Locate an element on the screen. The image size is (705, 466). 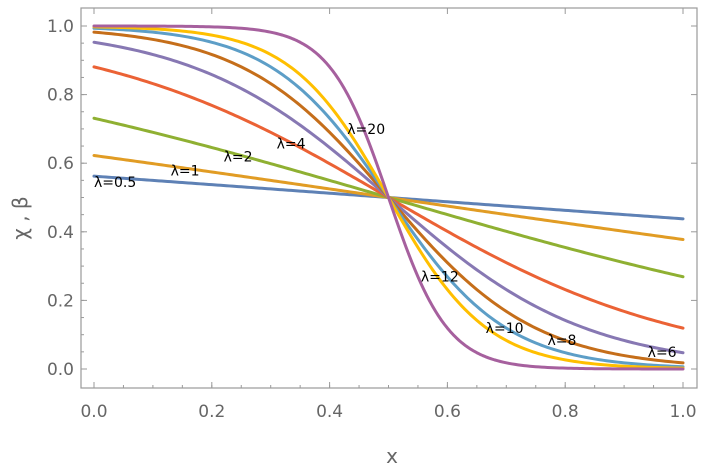
x-tick-label: 0.8 is located at coordinates (565, 412).